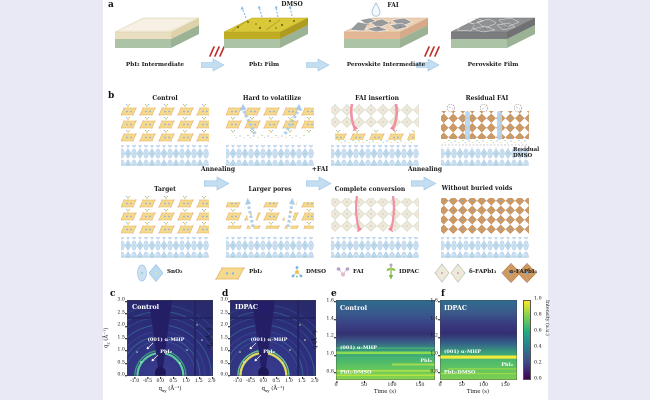  I want to click on axis-tick-label: 150, so click(505, 384).